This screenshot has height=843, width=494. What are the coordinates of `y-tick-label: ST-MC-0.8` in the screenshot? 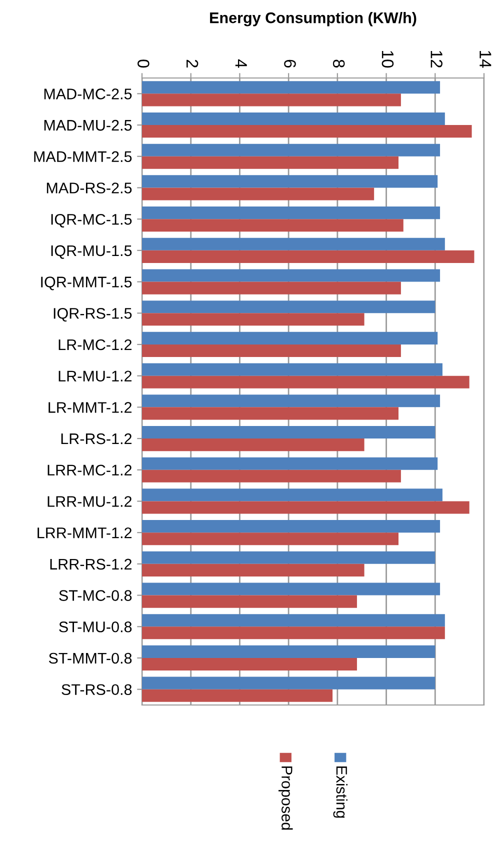 It's located at (95, 595).